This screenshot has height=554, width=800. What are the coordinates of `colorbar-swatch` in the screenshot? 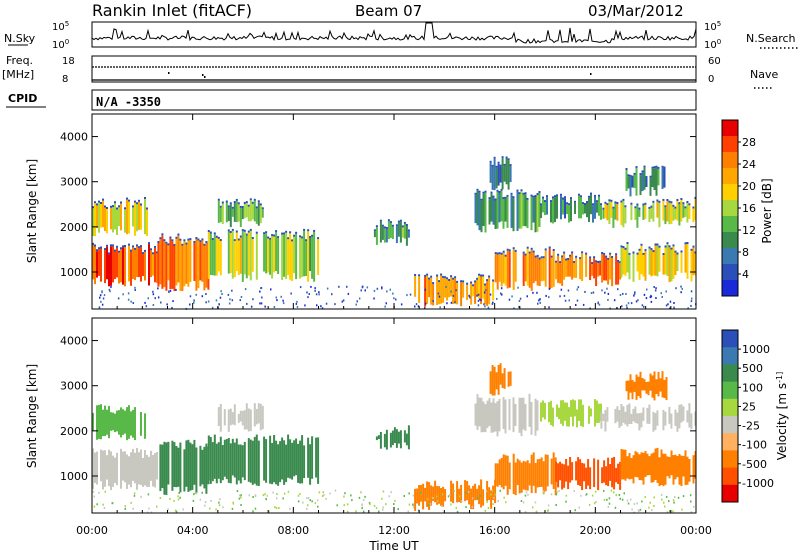 It's located at (730, 144).